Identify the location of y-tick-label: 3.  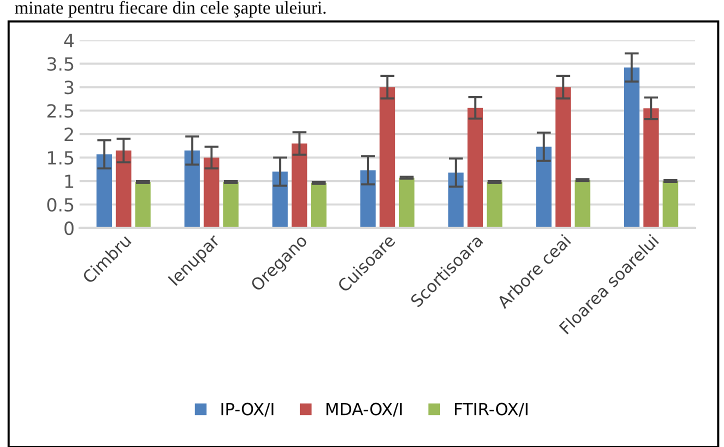
(69, 87).